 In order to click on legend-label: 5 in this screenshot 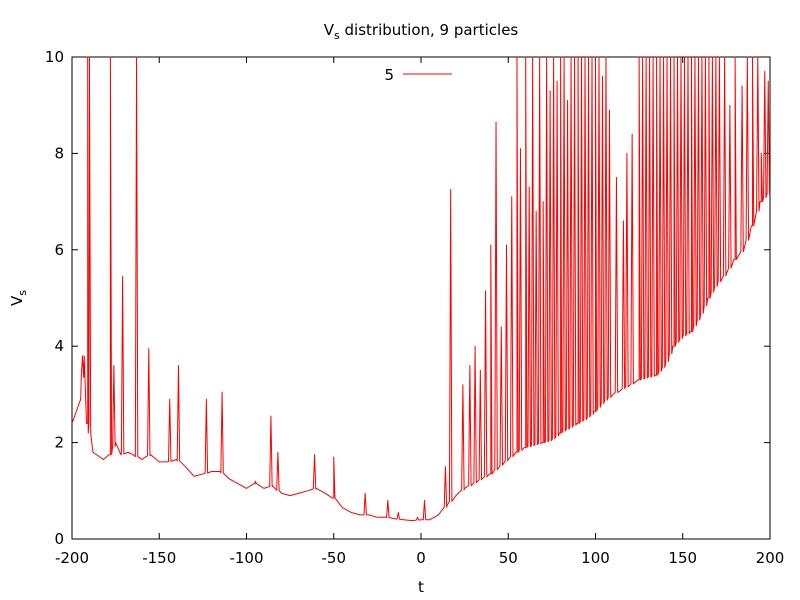, I will do `click(389, 75)`.